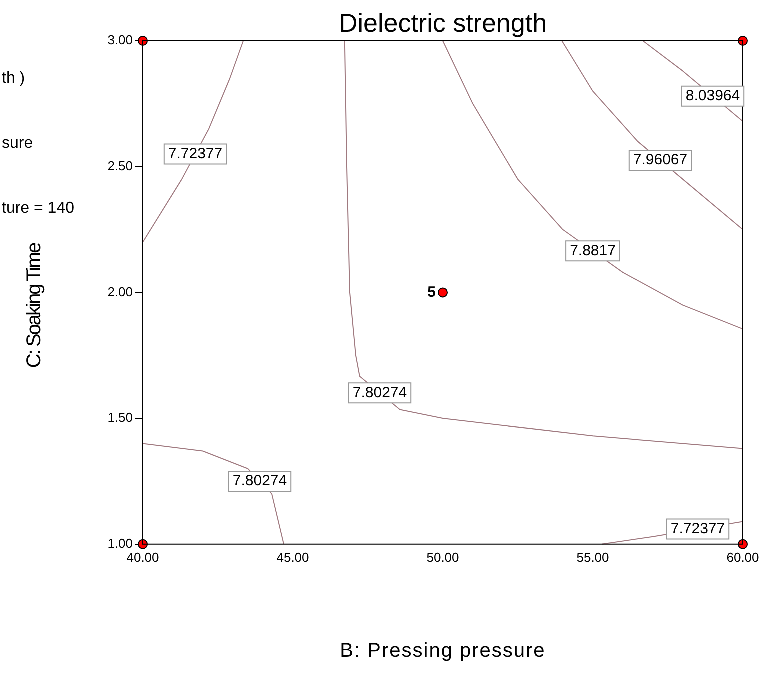 Image resolution: width=775 pixels, height=690 pixels. I want to click on x-tick-label: 40.00, so click(143, 557).